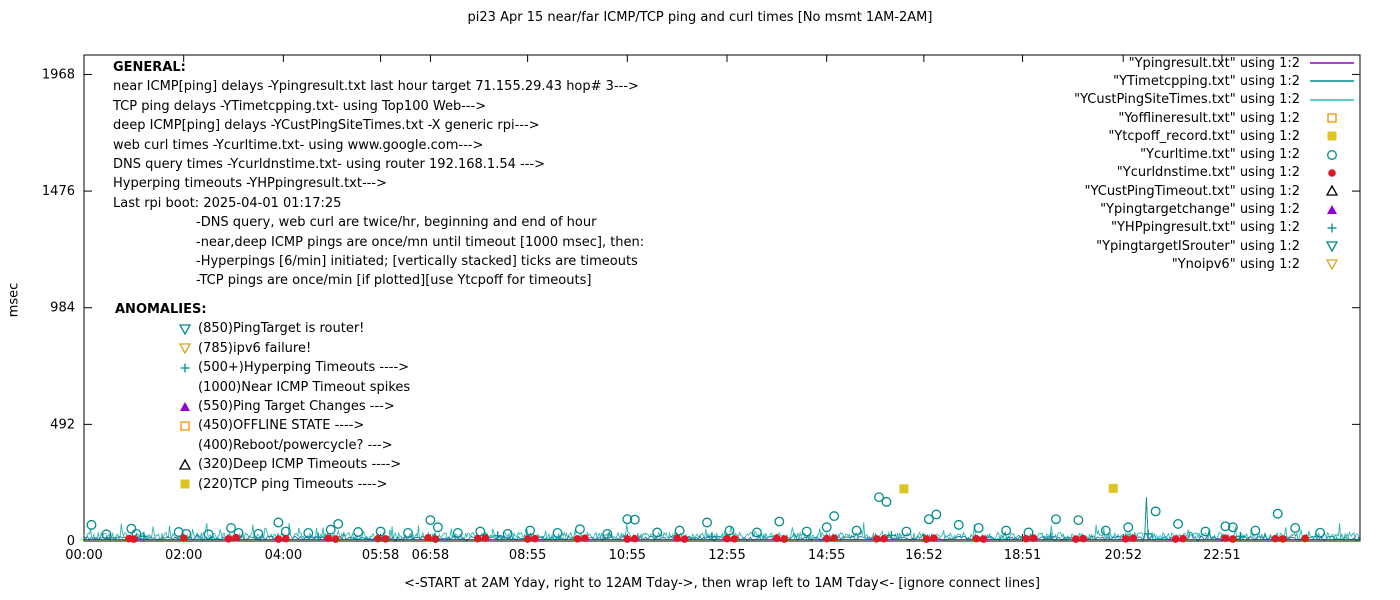 This screenshot has width=1400, height=600. Describe the element at coordinates (1235, 264) in the screenshot. I see `legend-label: "Ynoipv6" using 1:2` at that location.